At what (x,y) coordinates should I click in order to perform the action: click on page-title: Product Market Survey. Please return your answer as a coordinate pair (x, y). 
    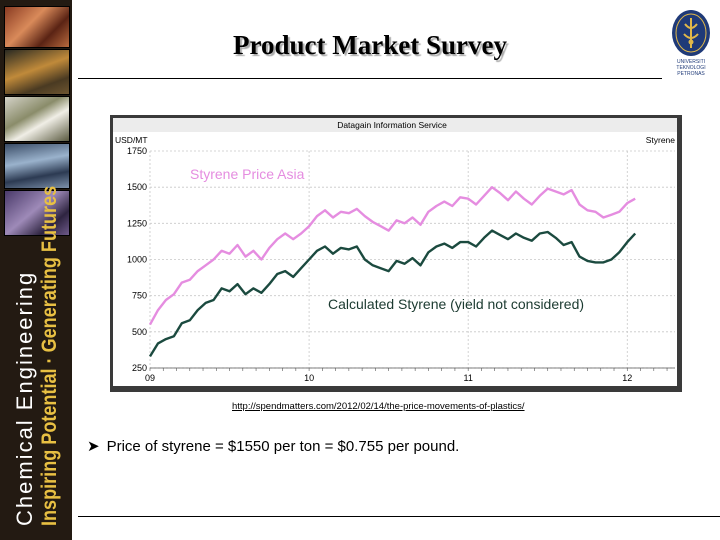
    Looking at the image, I should click on (370, 45).